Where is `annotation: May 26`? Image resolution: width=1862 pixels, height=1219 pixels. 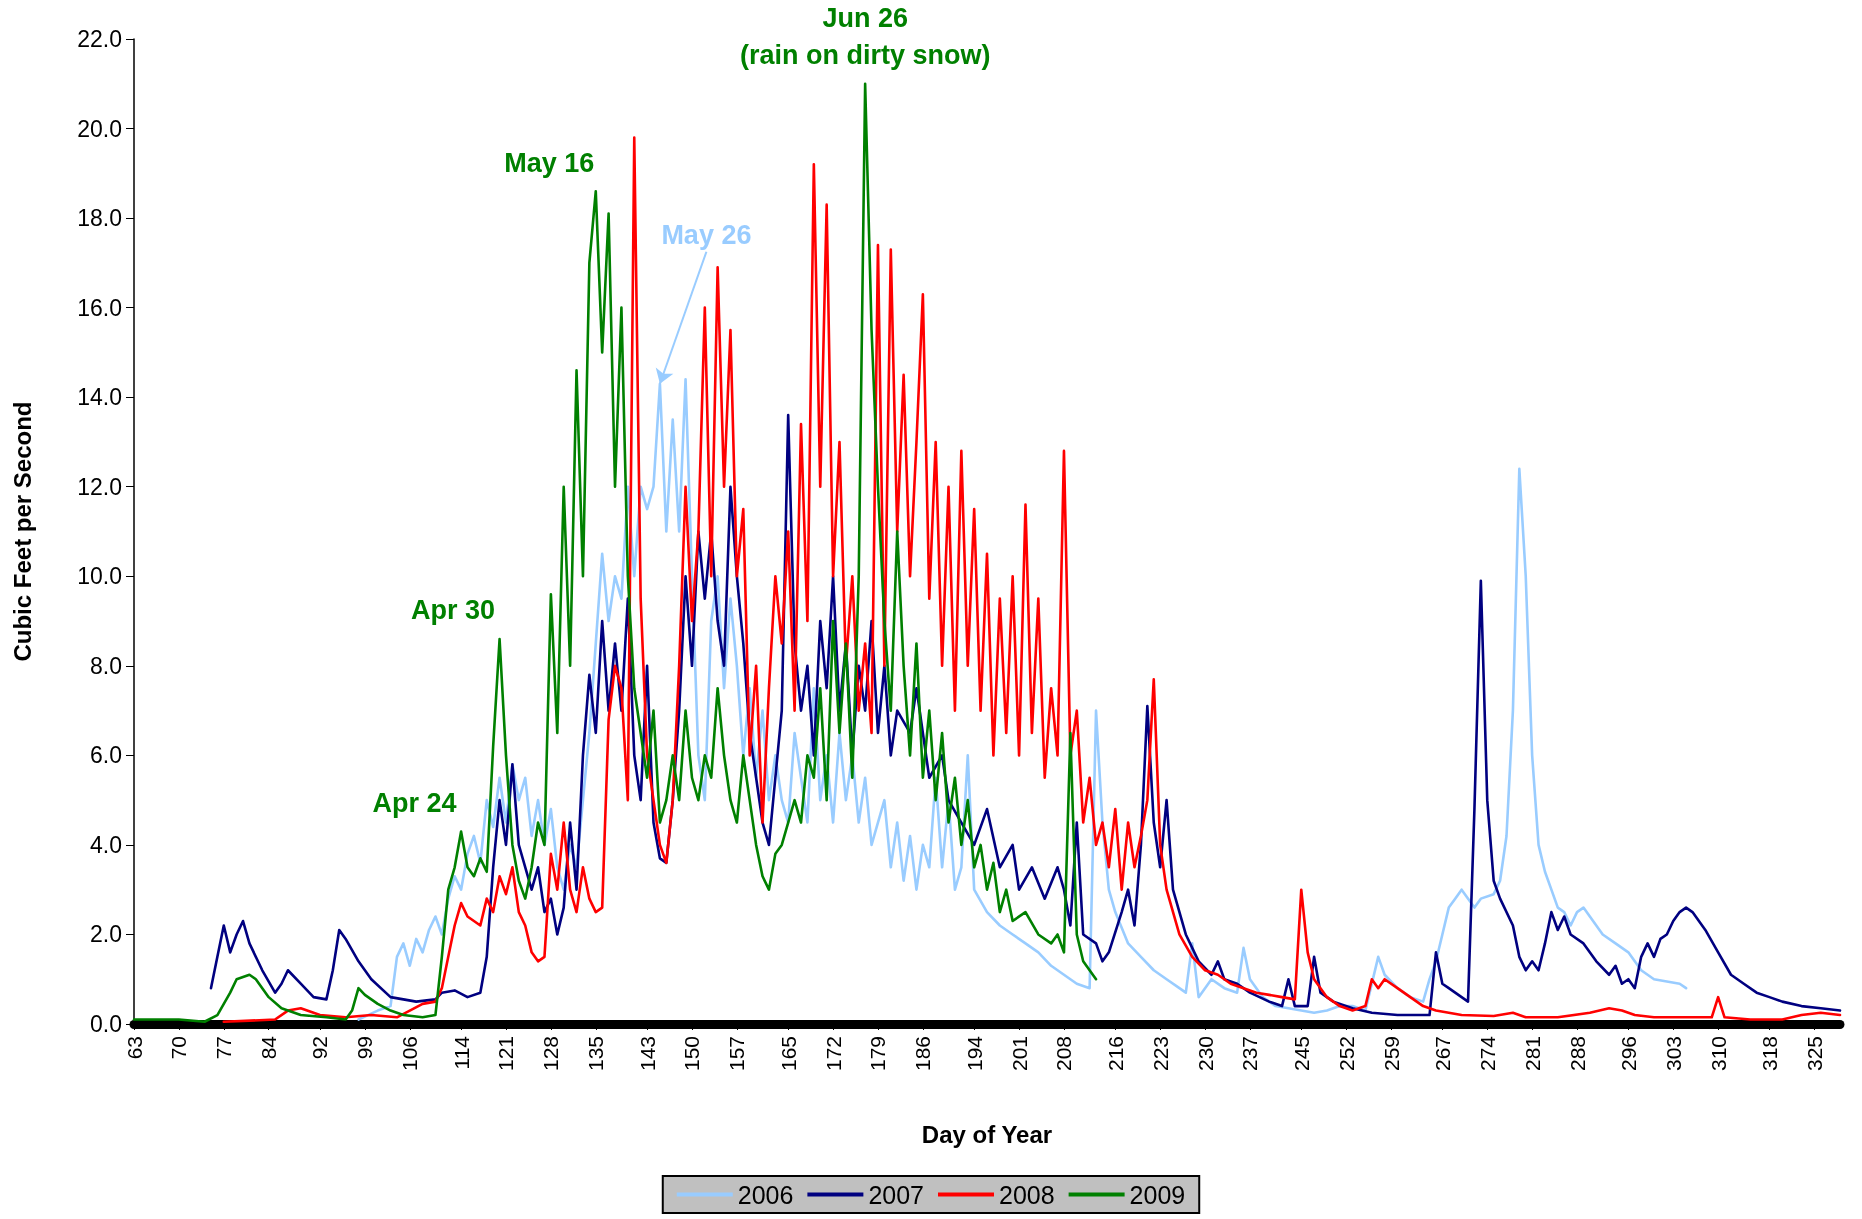 annotation: May 26 is located at coordinates (706, 235).